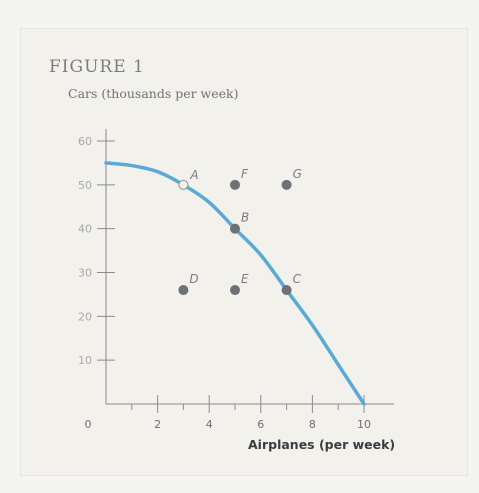 The height and width of the screenshot is (493, 479). Describe the element at coordinates (85, 316) in the screenshot. I see `y-tick-label: 20` at that location.